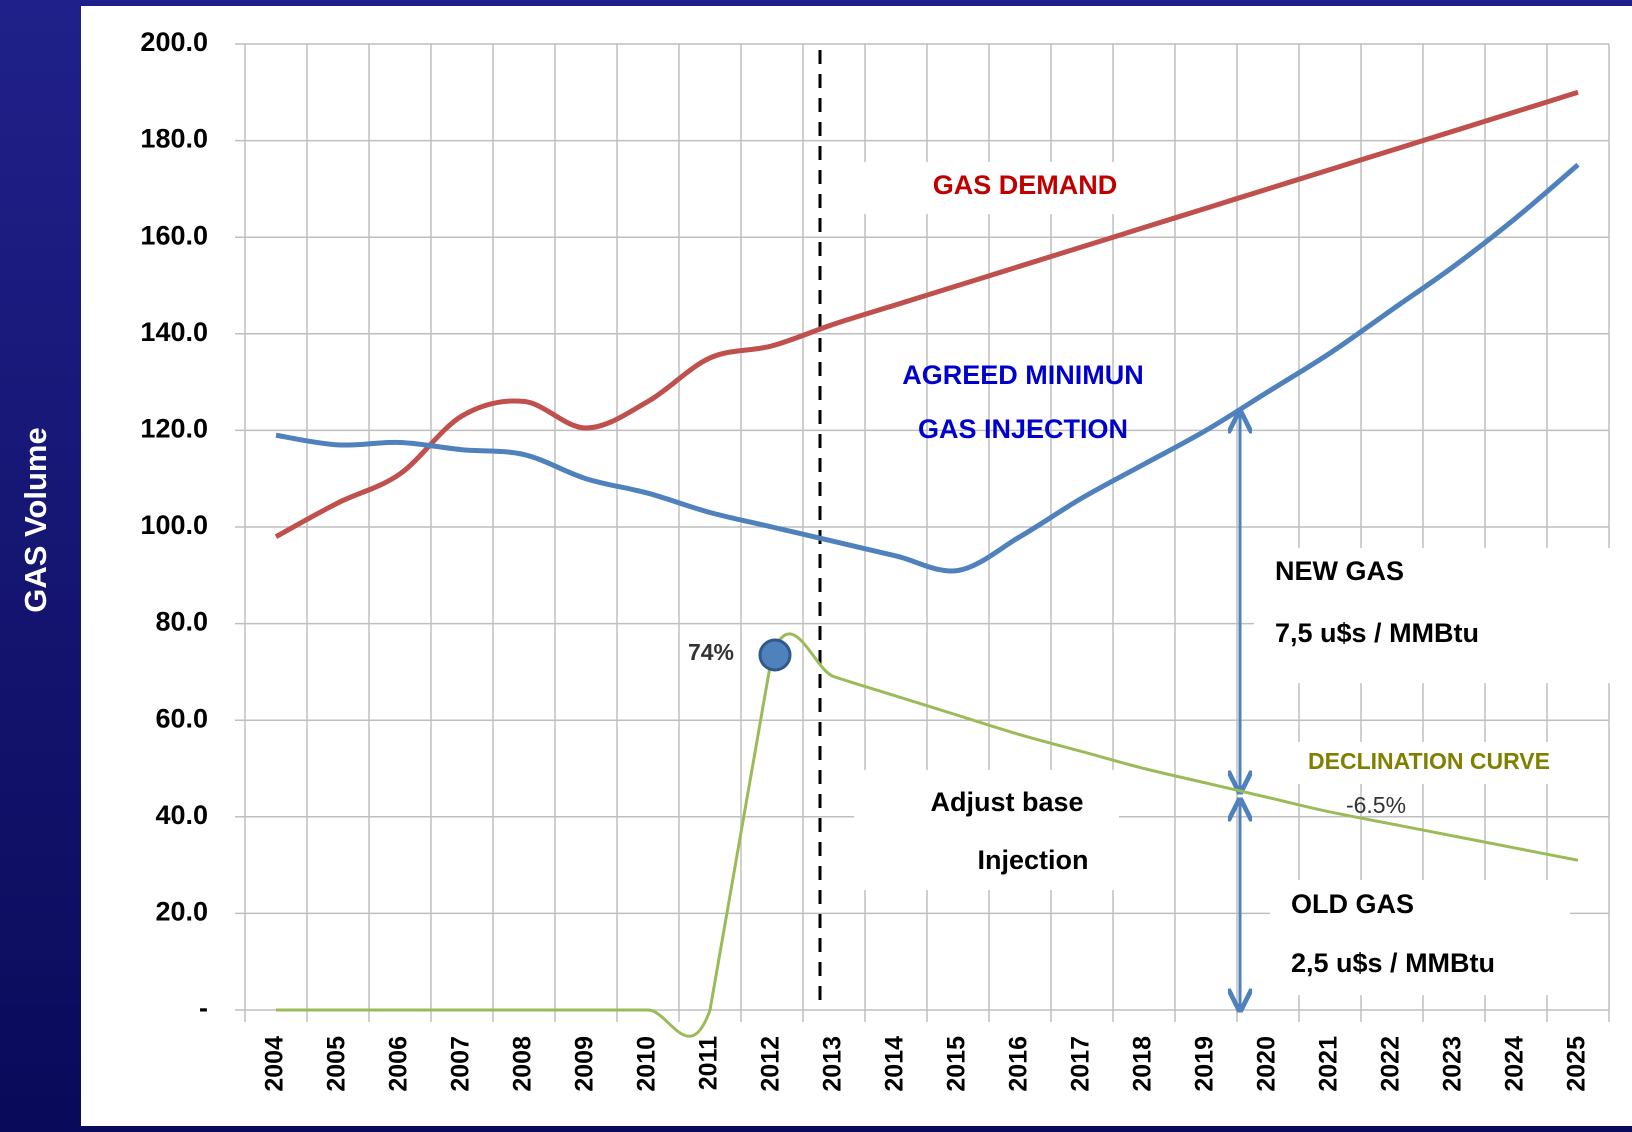 Image resolution: width=1632 pixels, height=1132 pixels. I want to click on y-tick-label: -, so click(203, 1008).